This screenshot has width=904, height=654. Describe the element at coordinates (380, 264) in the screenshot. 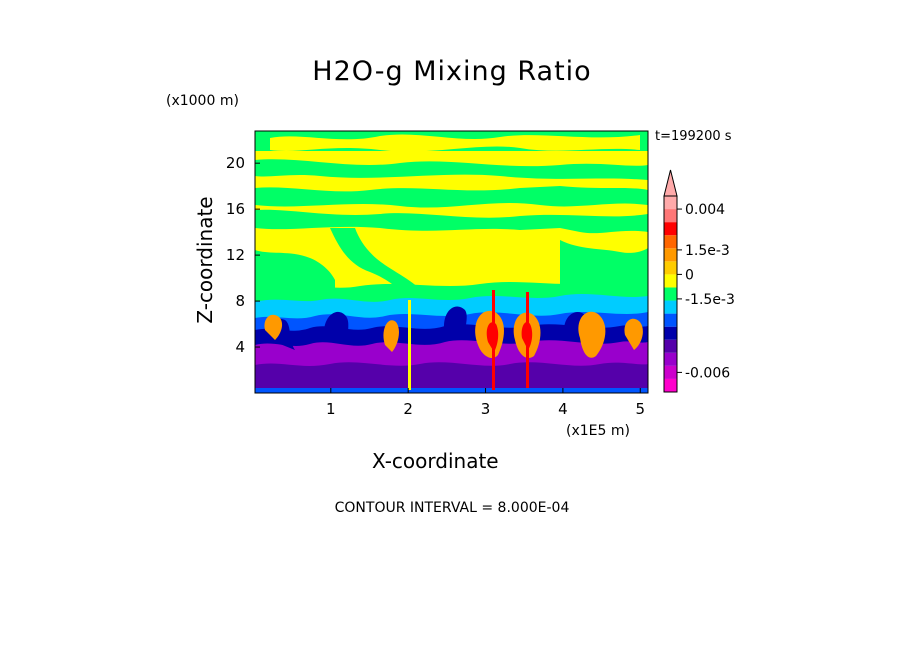

I see `field-green-plume` at that location.